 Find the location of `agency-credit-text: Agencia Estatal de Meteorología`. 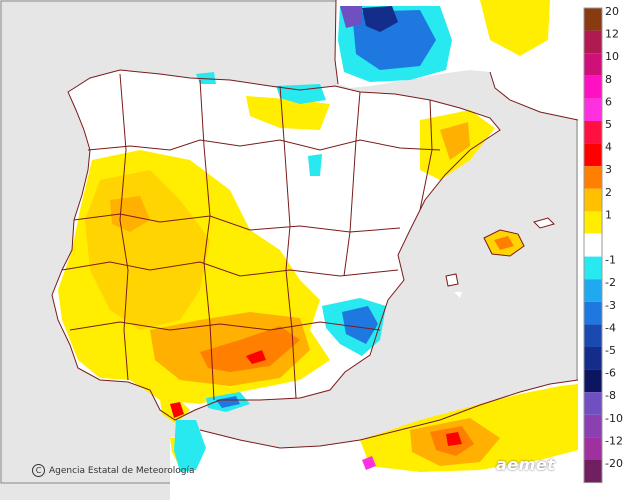

agency-credit-text: Agencia Estatal de Meteorología is located at coordinates (122, 471).